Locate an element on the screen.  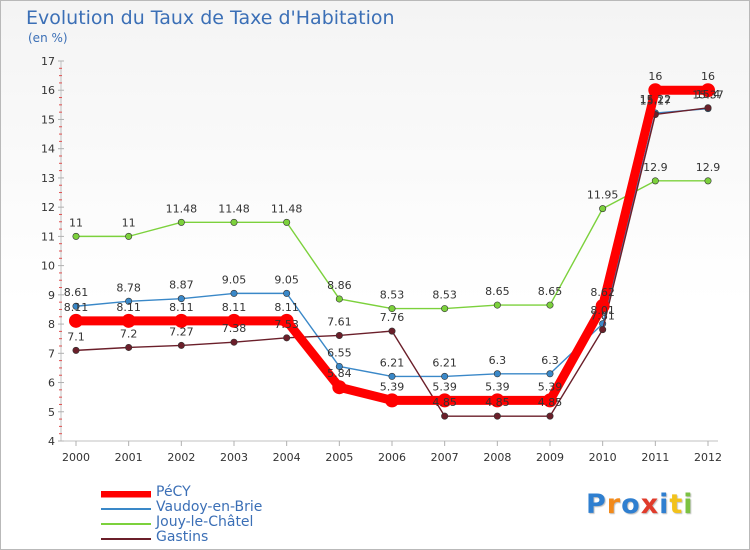
data-label: 8.61 is located at coordinates (76, 292).